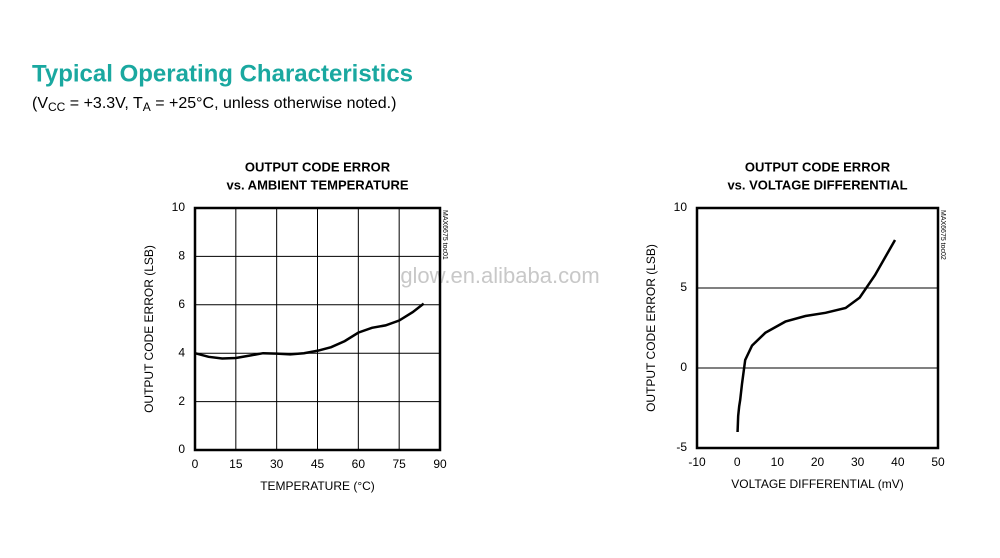 This screenshot has width=1000, height=558. Describe the element at coordinates (104, 103) in the screenshot. I see `subtitle-part: = +3.3V, T` at that location.